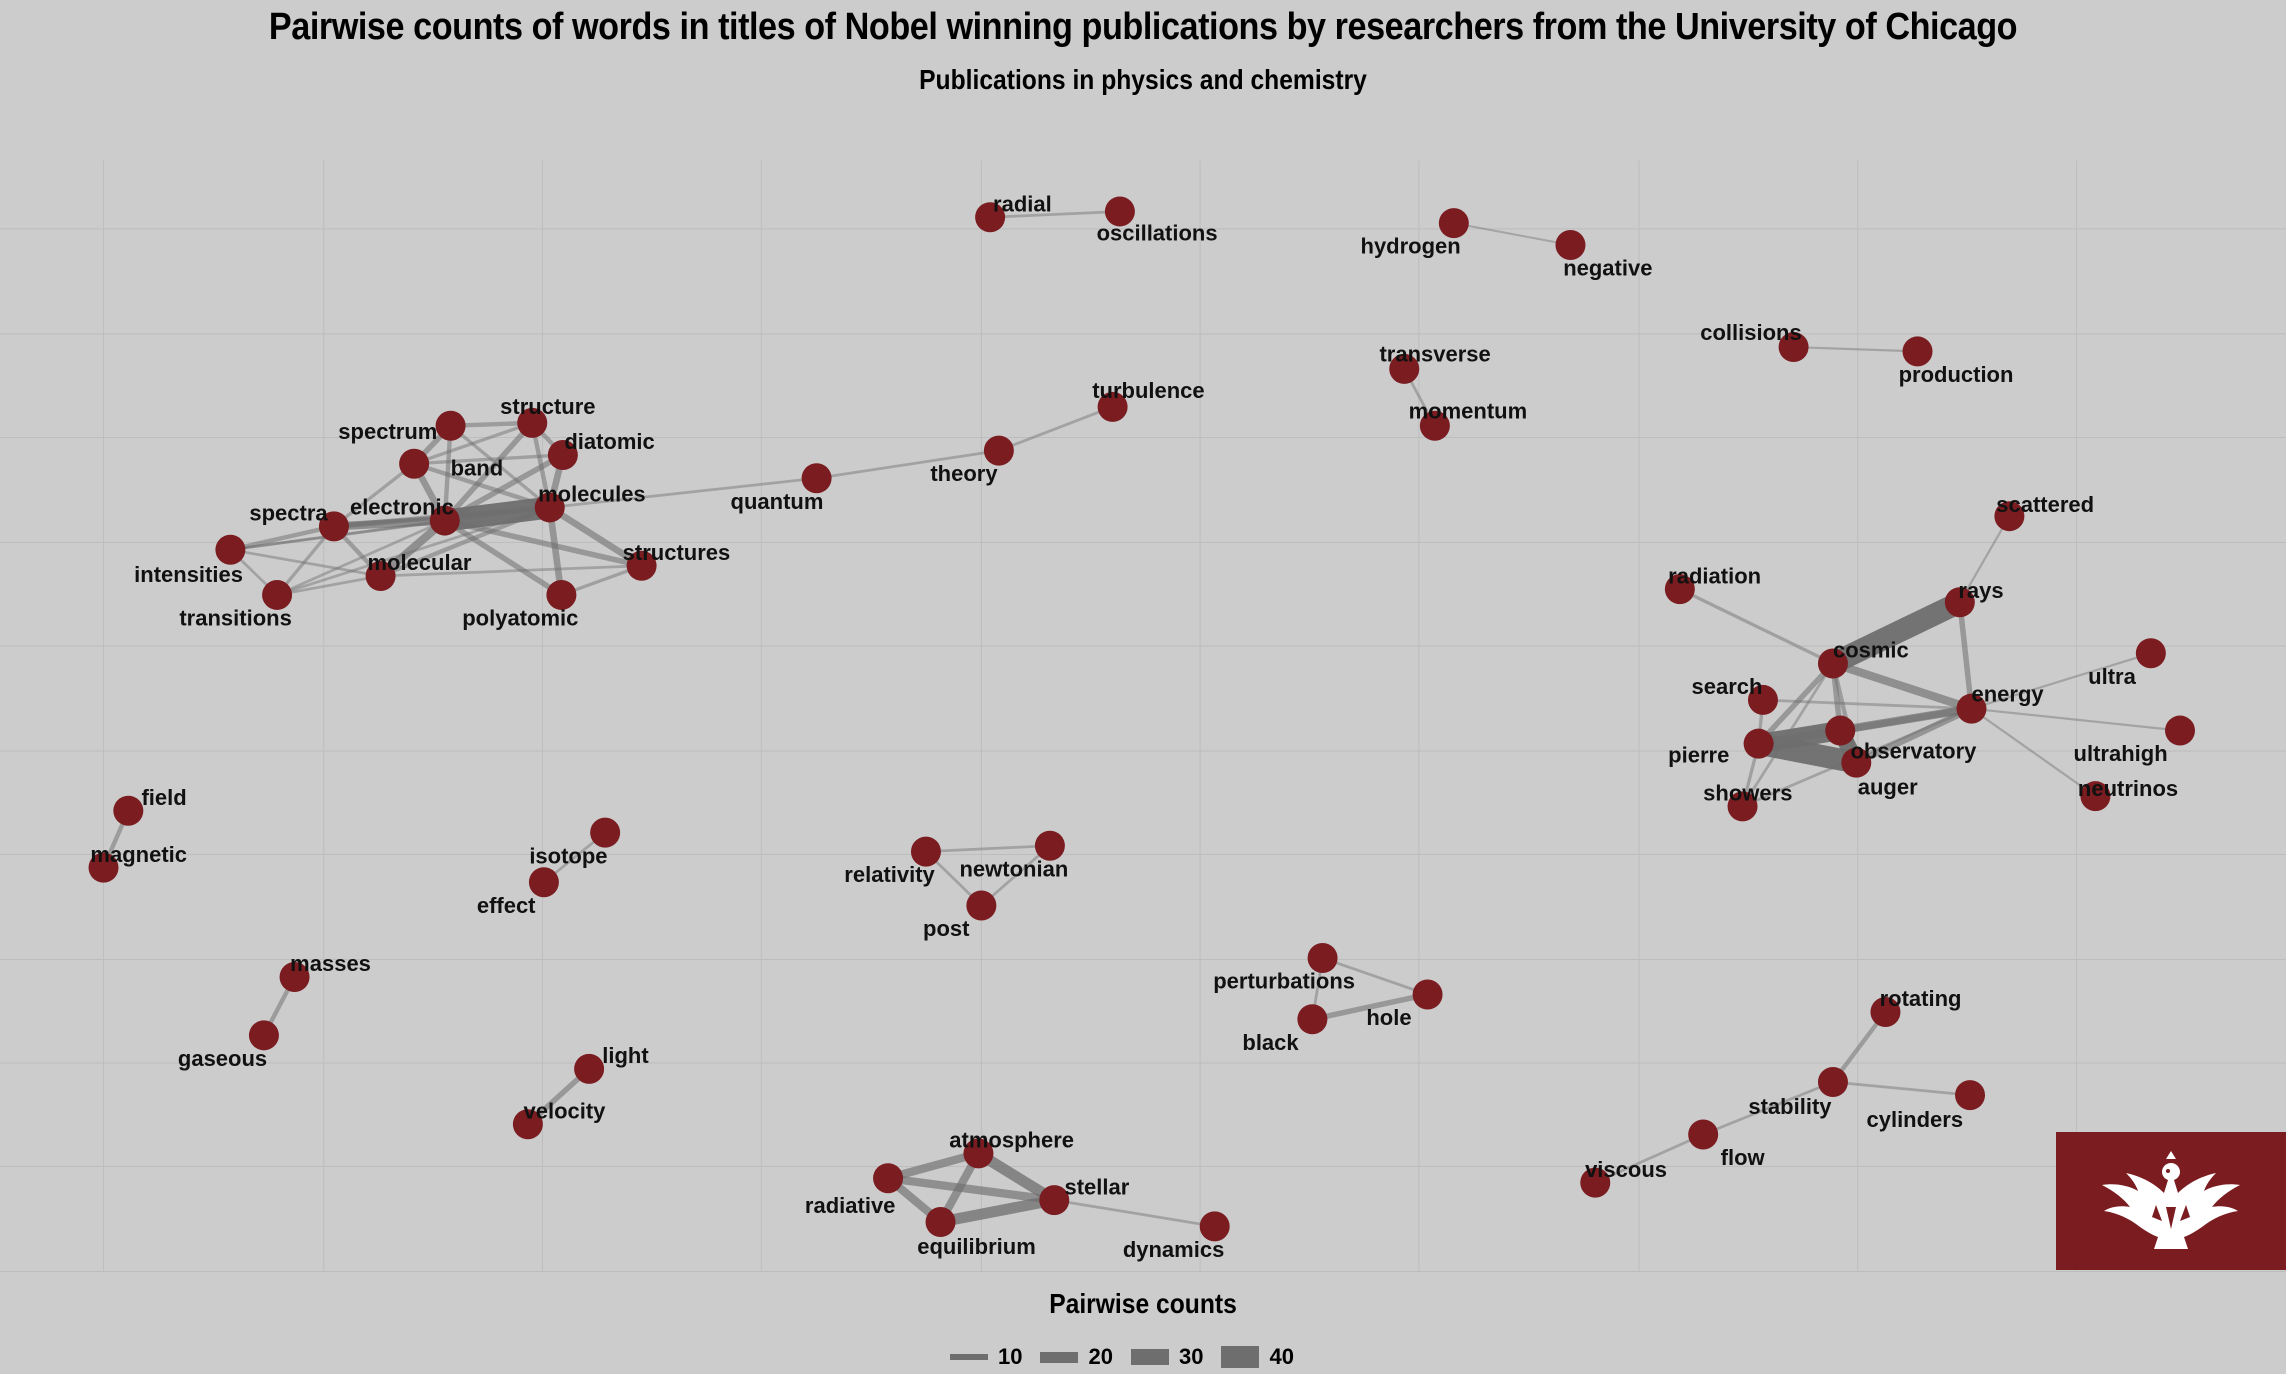 The width and height of the screenshot is (2286, 1374). Describe the element at coordinates (1157, 233) in the screenshot. I see `node-label-oscillations: oscillations` at that location.